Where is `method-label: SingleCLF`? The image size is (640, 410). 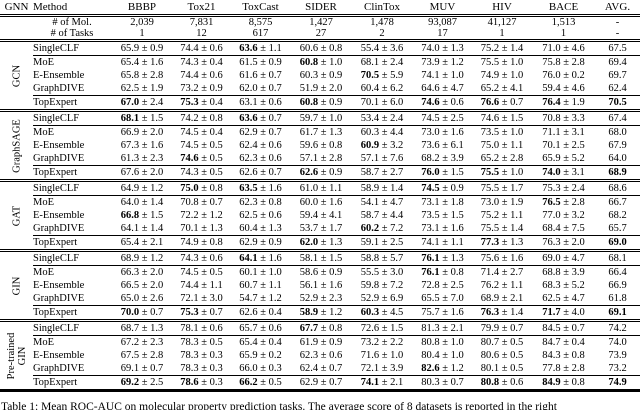
method-label: SingleCLF is located at coordinates (72, 258).